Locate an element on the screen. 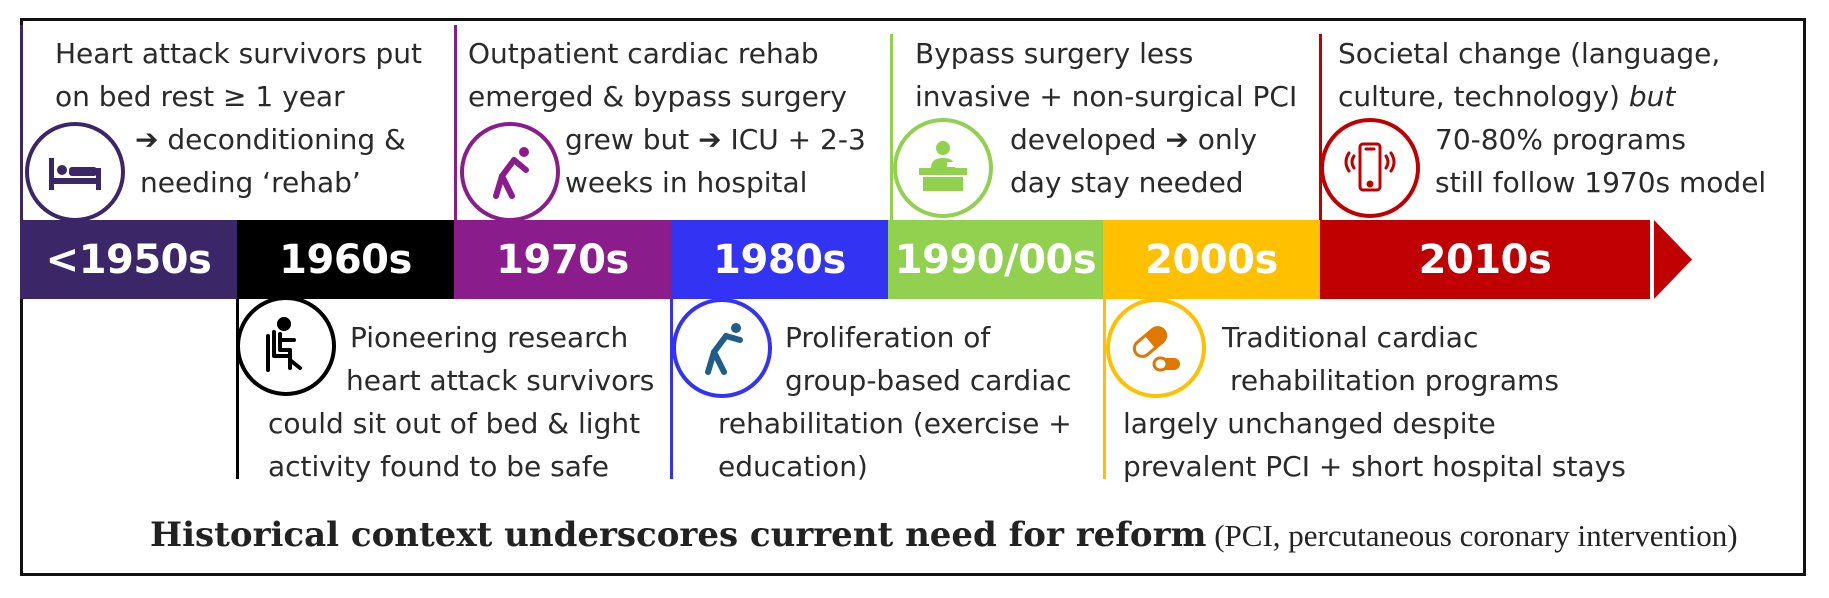 Image resolution: width=1829 pixels, height=598 pixels. event-text-1980s-line3: rehabilitation (exercise + is located at coordinates (895, 423).